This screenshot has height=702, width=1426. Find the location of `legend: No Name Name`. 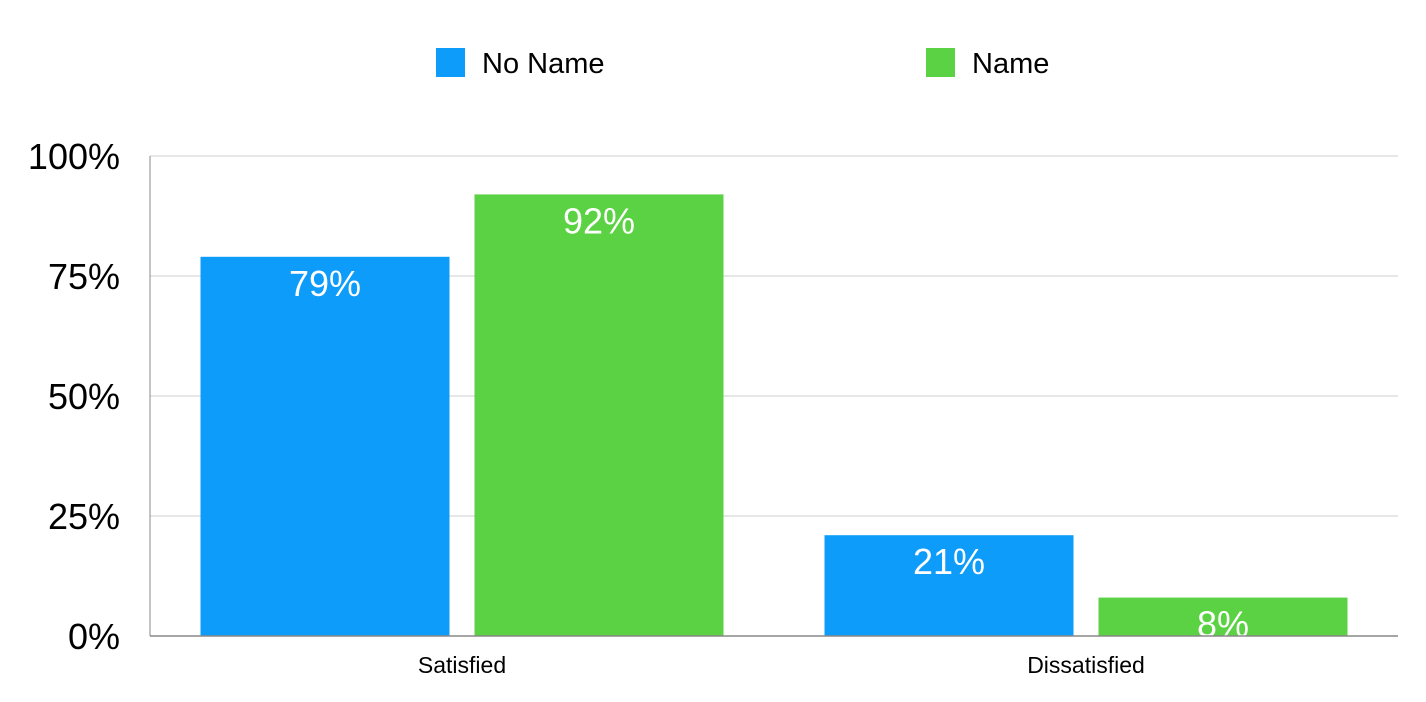

legend: No Name Name is located at coordinates (742, 64).